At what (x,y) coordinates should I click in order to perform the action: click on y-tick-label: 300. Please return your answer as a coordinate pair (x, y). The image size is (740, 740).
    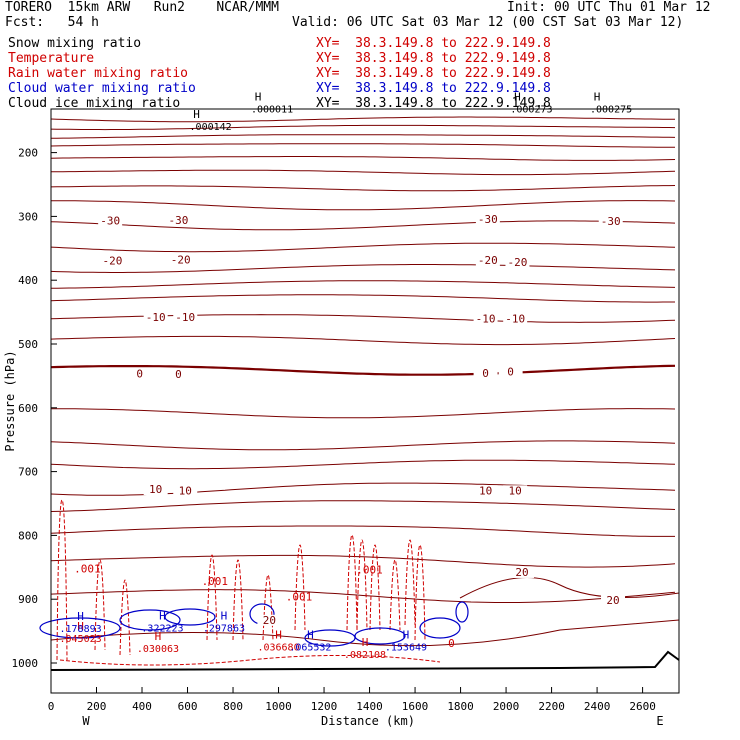
    Looking at the image, I should click on (28, 216).